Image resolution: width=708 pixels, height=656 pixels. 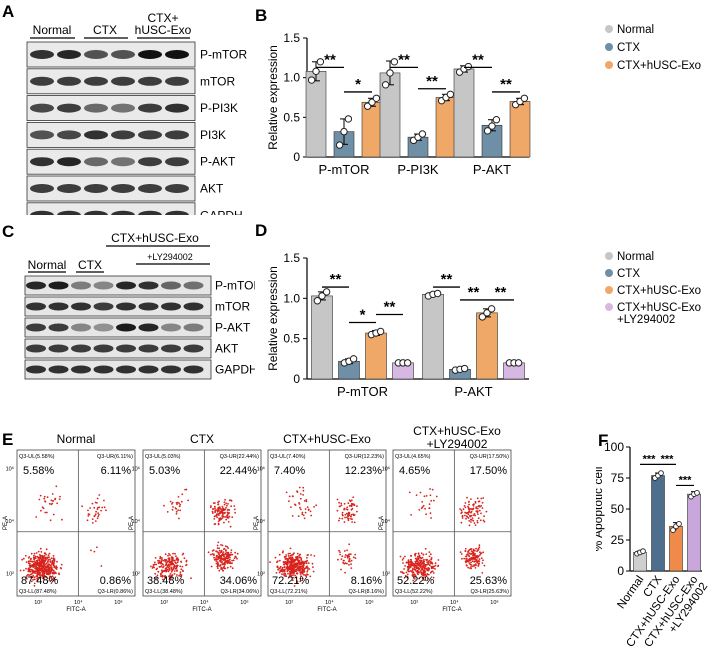 I want to click on flow-plot-title: CTX+hUSC-Exo, so click(x=327, y=439).